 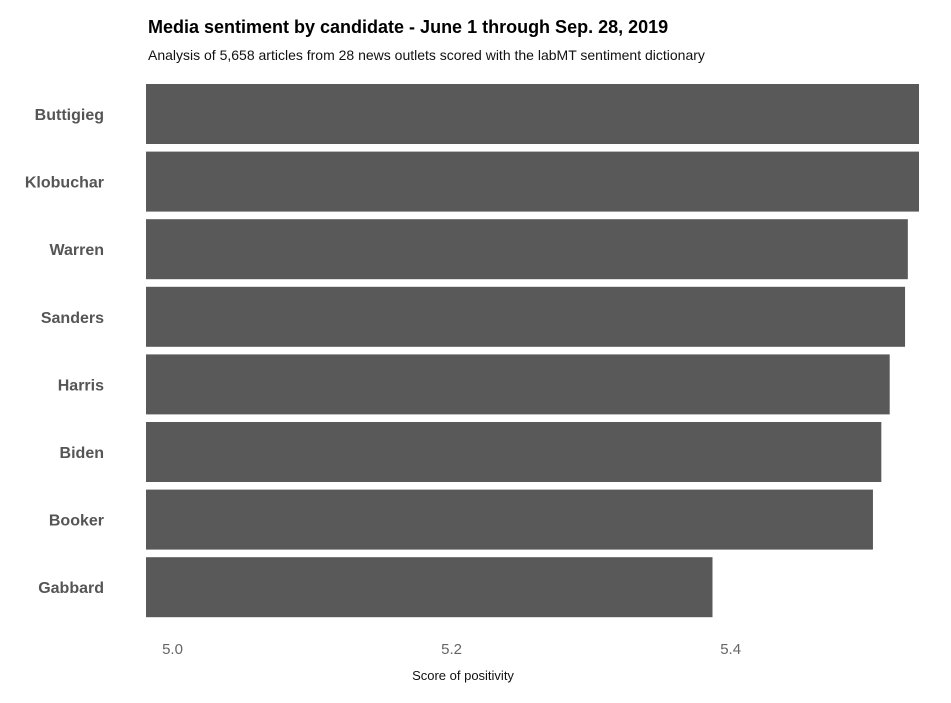 I want to click on category-label-klobuchar: Klobuchar, so click(x=64, y=183).